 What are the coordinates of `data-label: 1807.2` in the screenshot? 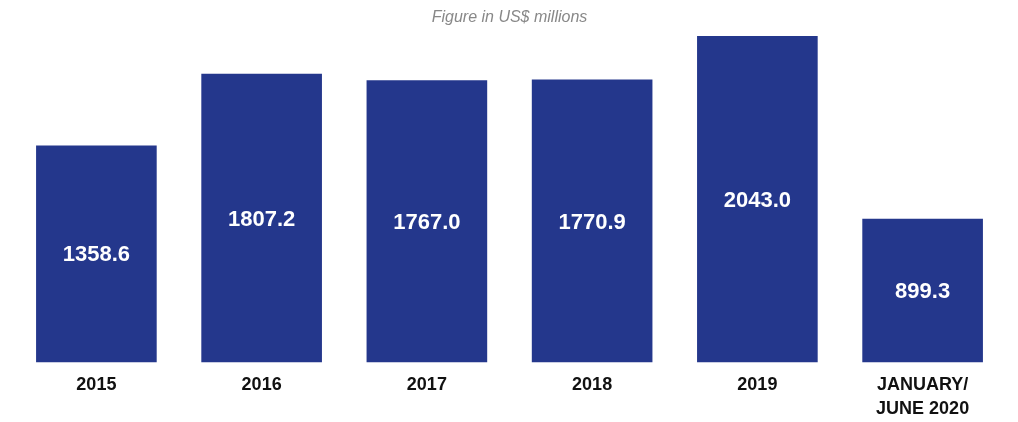 It's located at (261, 218).